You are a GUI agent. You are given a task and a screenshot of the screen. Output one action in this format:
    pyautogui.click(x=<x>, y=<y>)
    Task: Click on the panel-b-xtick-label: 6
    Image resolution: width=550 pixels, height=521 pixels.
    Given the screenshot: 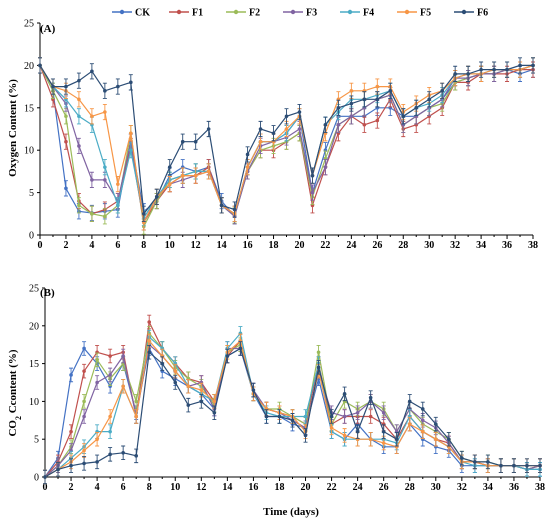 What is the action you would take?
    pyautogui.click(x=123, y=487)
    